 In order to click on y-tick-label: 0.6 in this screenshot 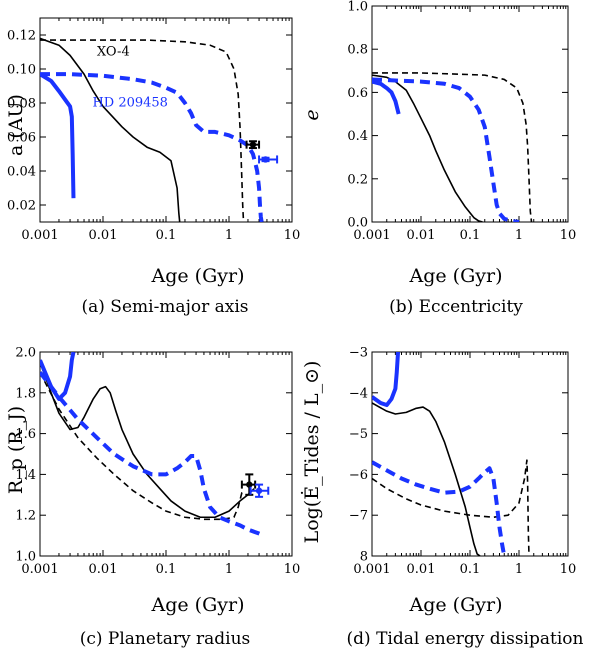, I will do `click(357, 93)`.